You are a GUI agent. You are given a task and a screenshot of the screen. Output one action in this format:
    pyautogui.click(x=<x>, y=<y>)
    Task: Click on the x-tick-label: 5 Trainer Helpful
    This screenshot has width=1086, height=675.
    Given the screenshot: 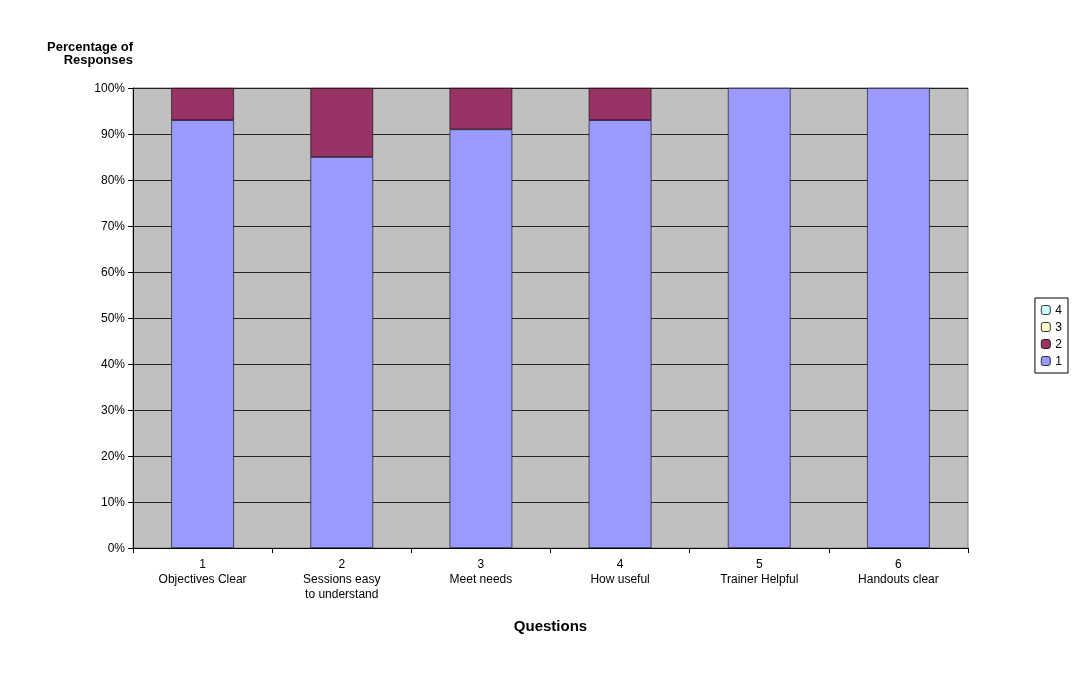 What is the action you would take?
    pyautogui.click(x=759, y=571)
    